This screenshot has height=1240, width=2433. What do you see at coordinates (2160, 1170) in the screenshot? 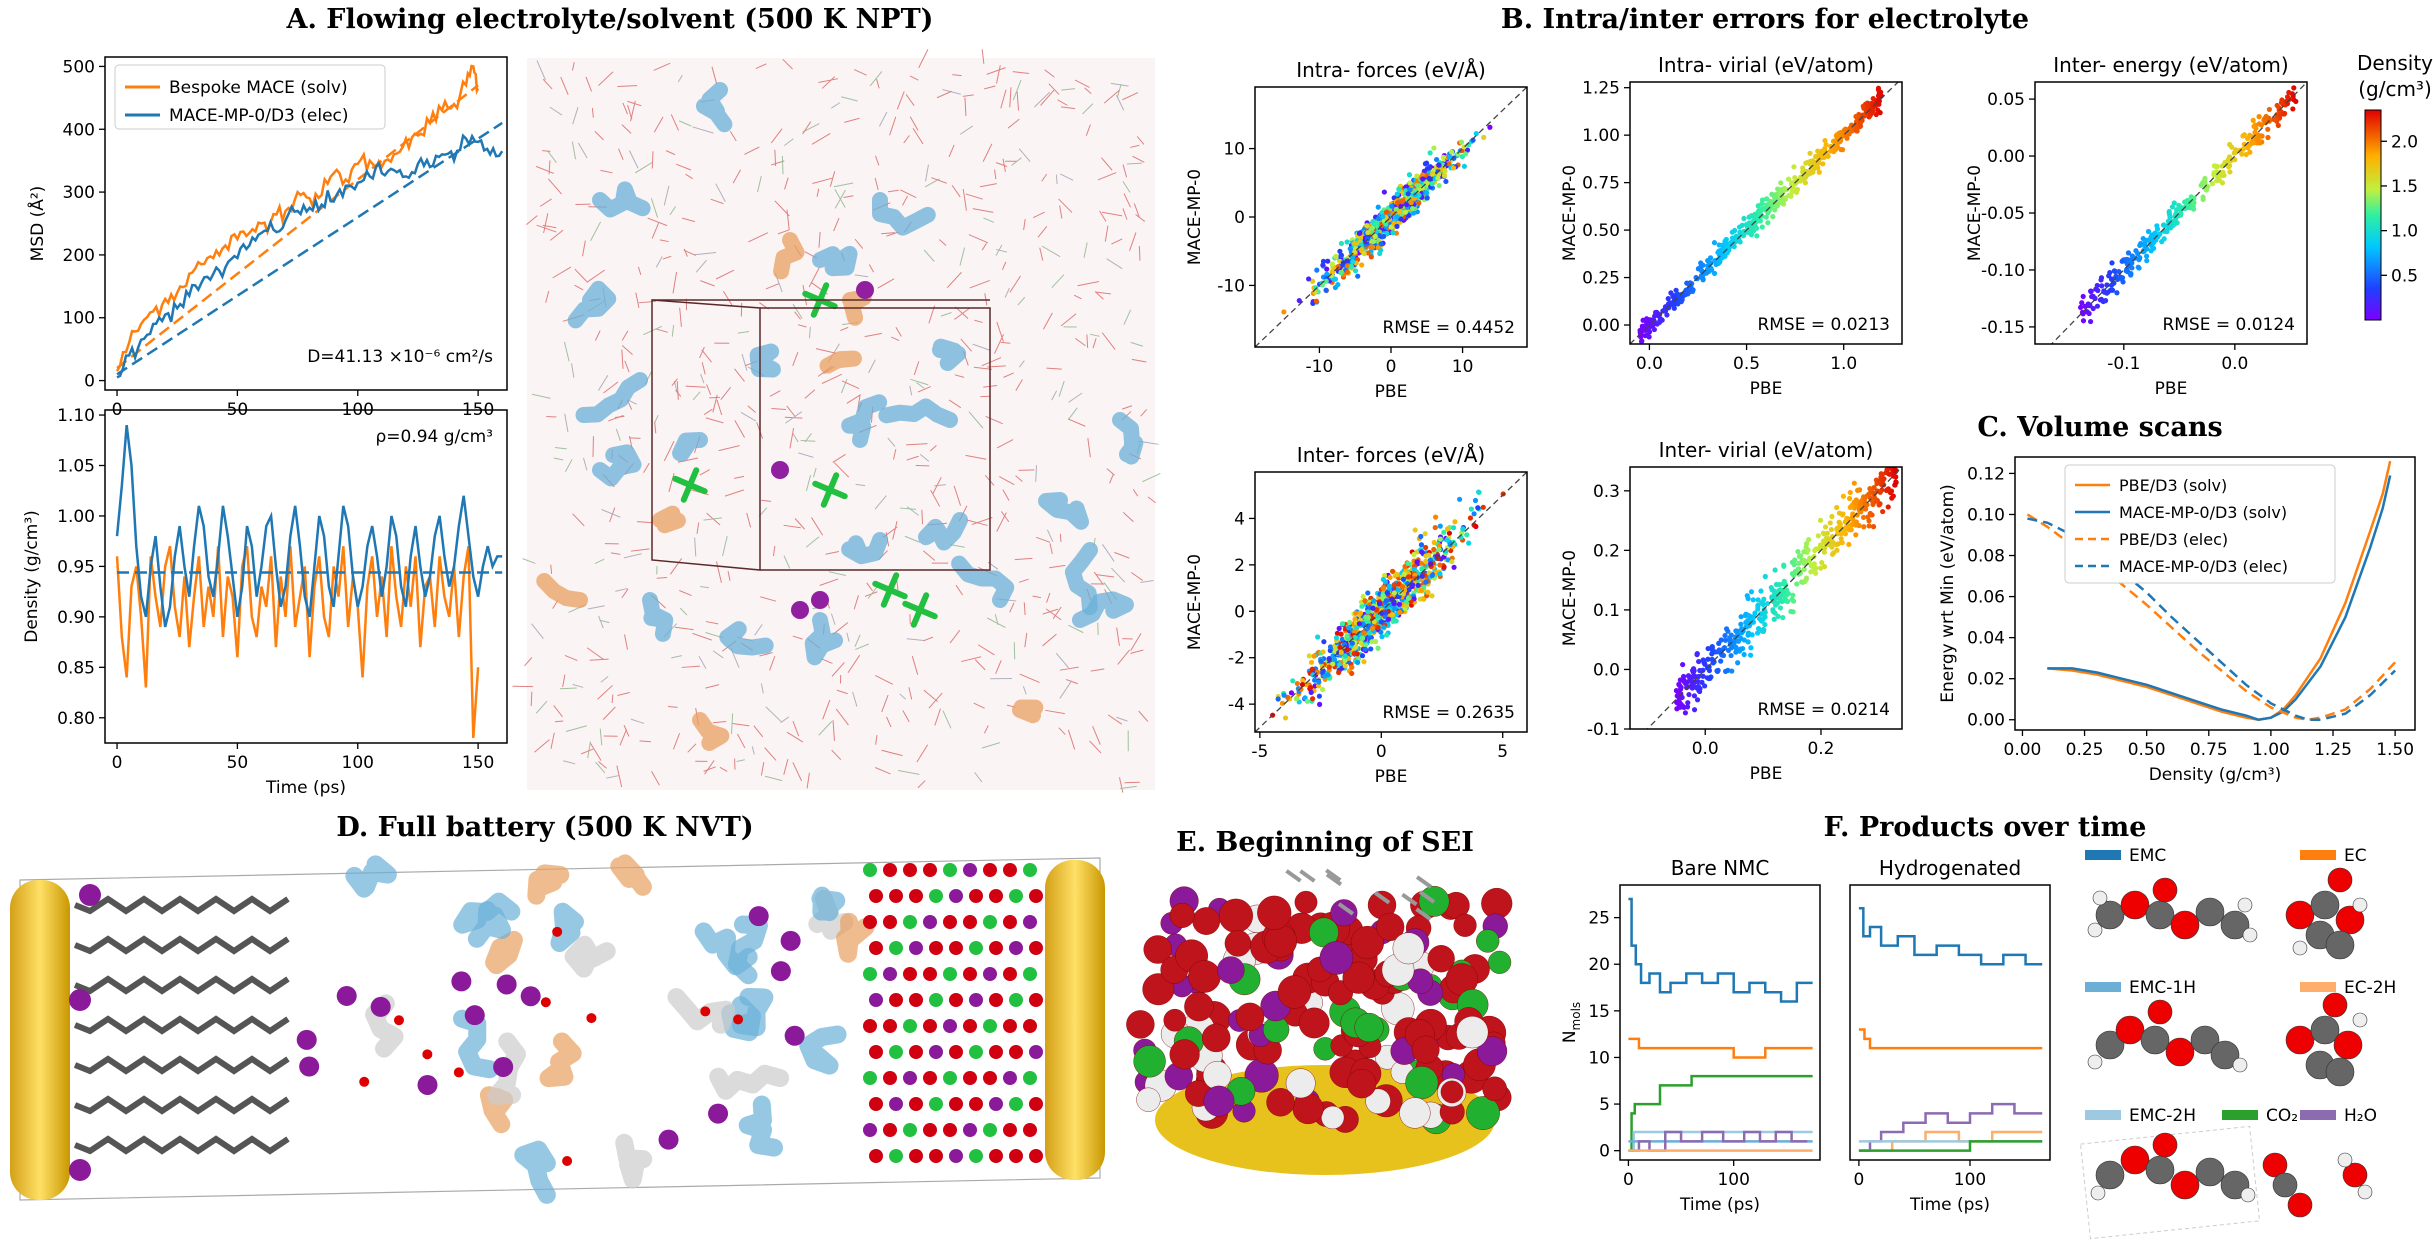
I see `carbon-atom` at bounding box center [2160, 1170].